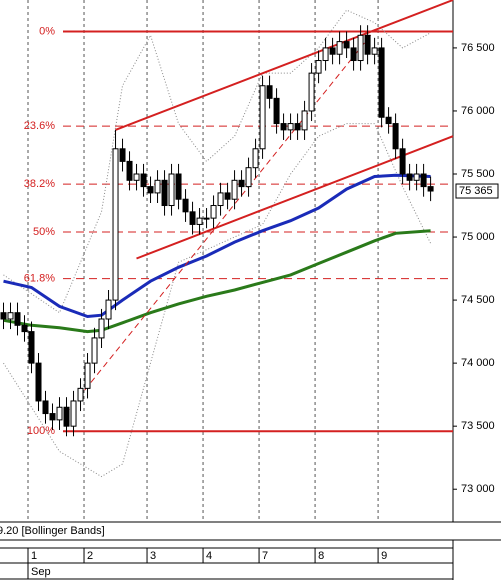 The image size is (501, 580). What do you see at coordinates (478, 363) in the screenshot?
I see `y-tick-label: 74 000` at bounding box center [478, 363].